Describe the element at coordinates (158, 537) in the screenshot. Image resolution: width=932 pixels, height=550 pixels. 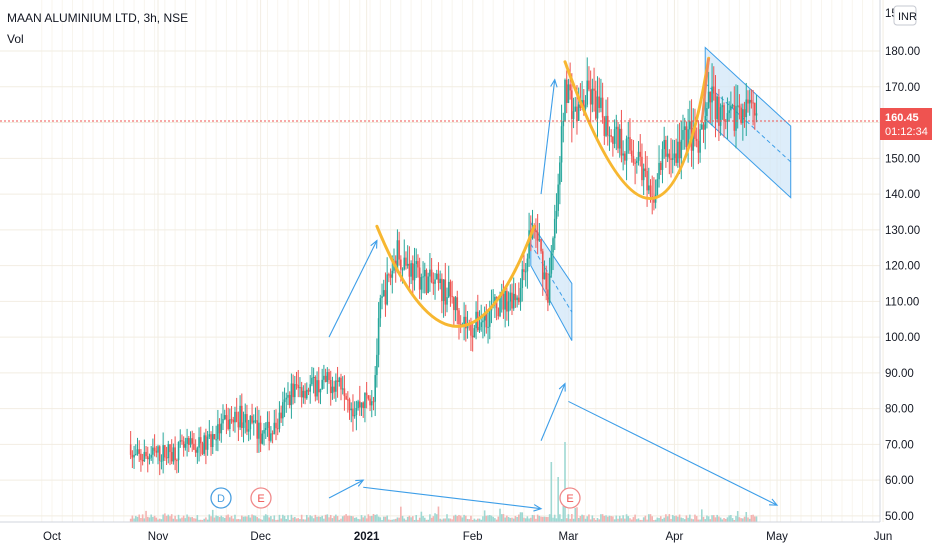
I see `time-tick-label: Nov` at that location.